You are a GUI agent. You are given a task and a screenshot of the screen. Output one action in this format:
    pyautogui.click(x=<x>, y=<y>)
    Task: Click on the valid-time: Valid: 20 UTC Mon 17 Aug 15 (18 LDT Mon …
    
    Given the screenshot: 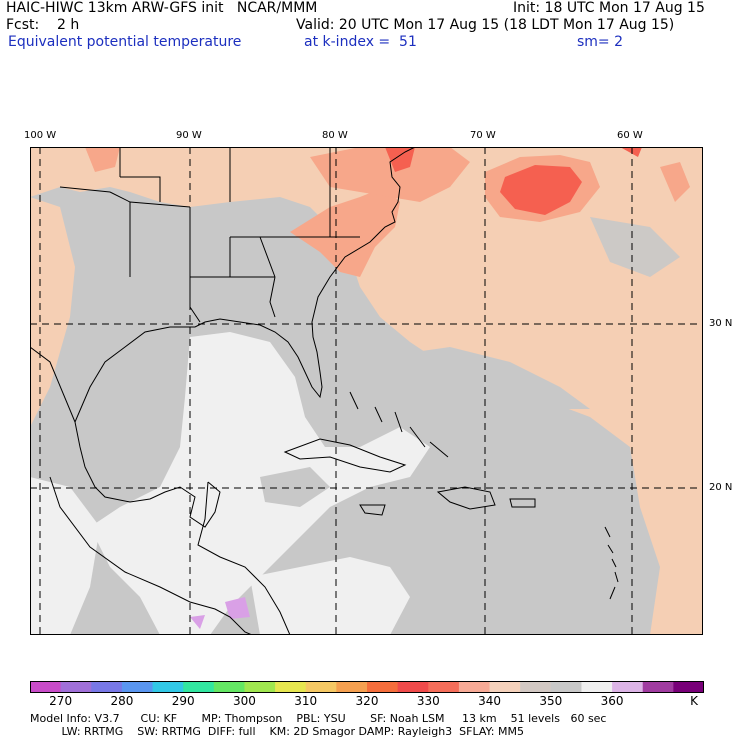 What is the action you would take?
    pyautogui.click(x=485, y=25)
    